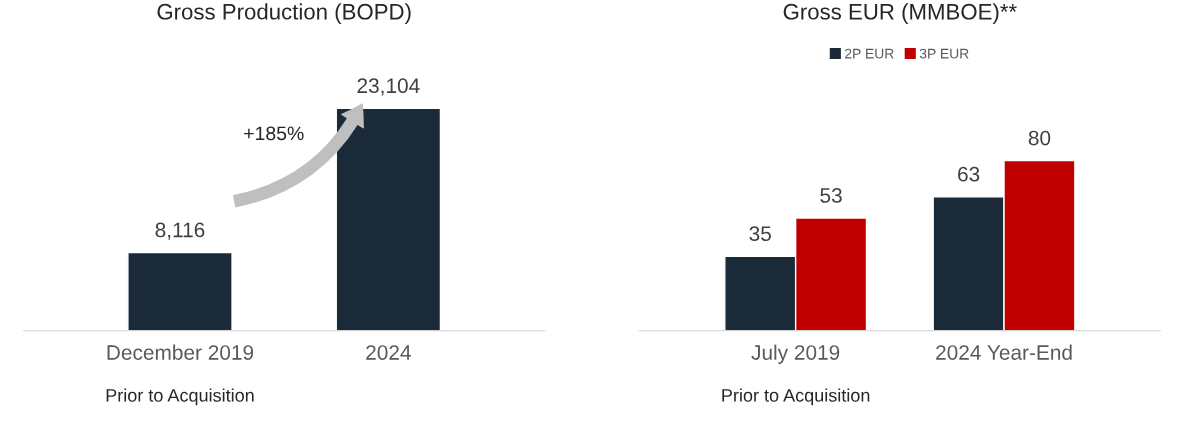  Describe the element at coordinates (831, 195) in the screenshot. I see `data-label: 53` at that location.